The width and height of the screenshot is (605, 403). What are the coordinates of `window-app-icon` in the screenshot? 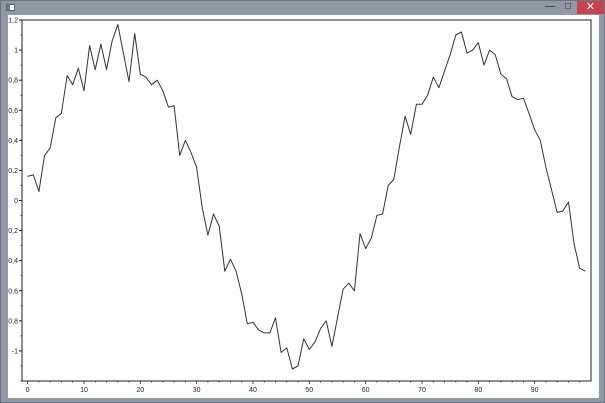 It's located at (10, 7).